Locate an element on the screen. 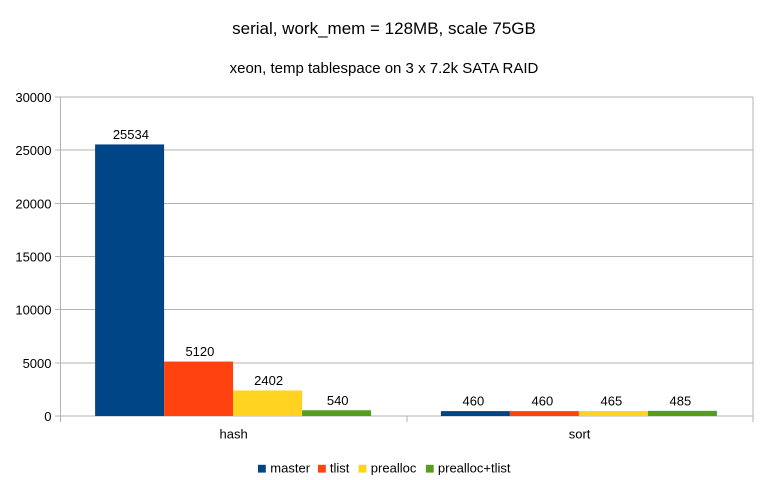 This screenshot has width=768, height=480. svg-text: 465 is located at coordinates (612, 401).